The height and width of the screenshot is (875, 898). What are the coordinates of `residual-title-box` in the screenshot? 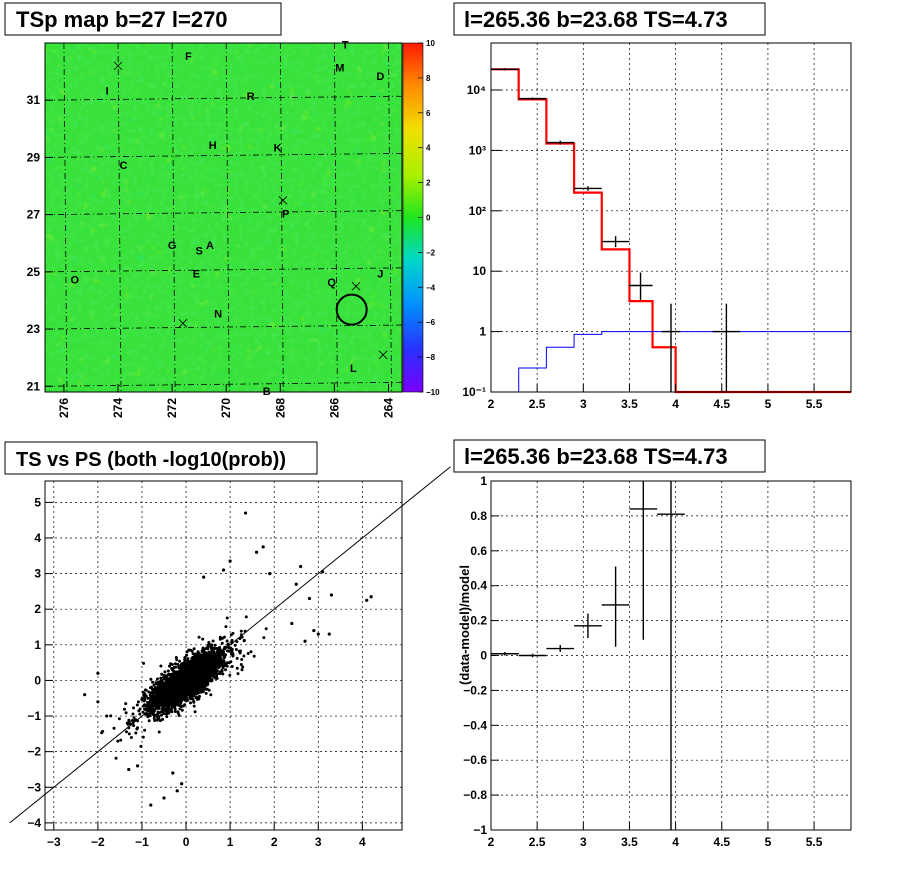 It's located at (609, 456).